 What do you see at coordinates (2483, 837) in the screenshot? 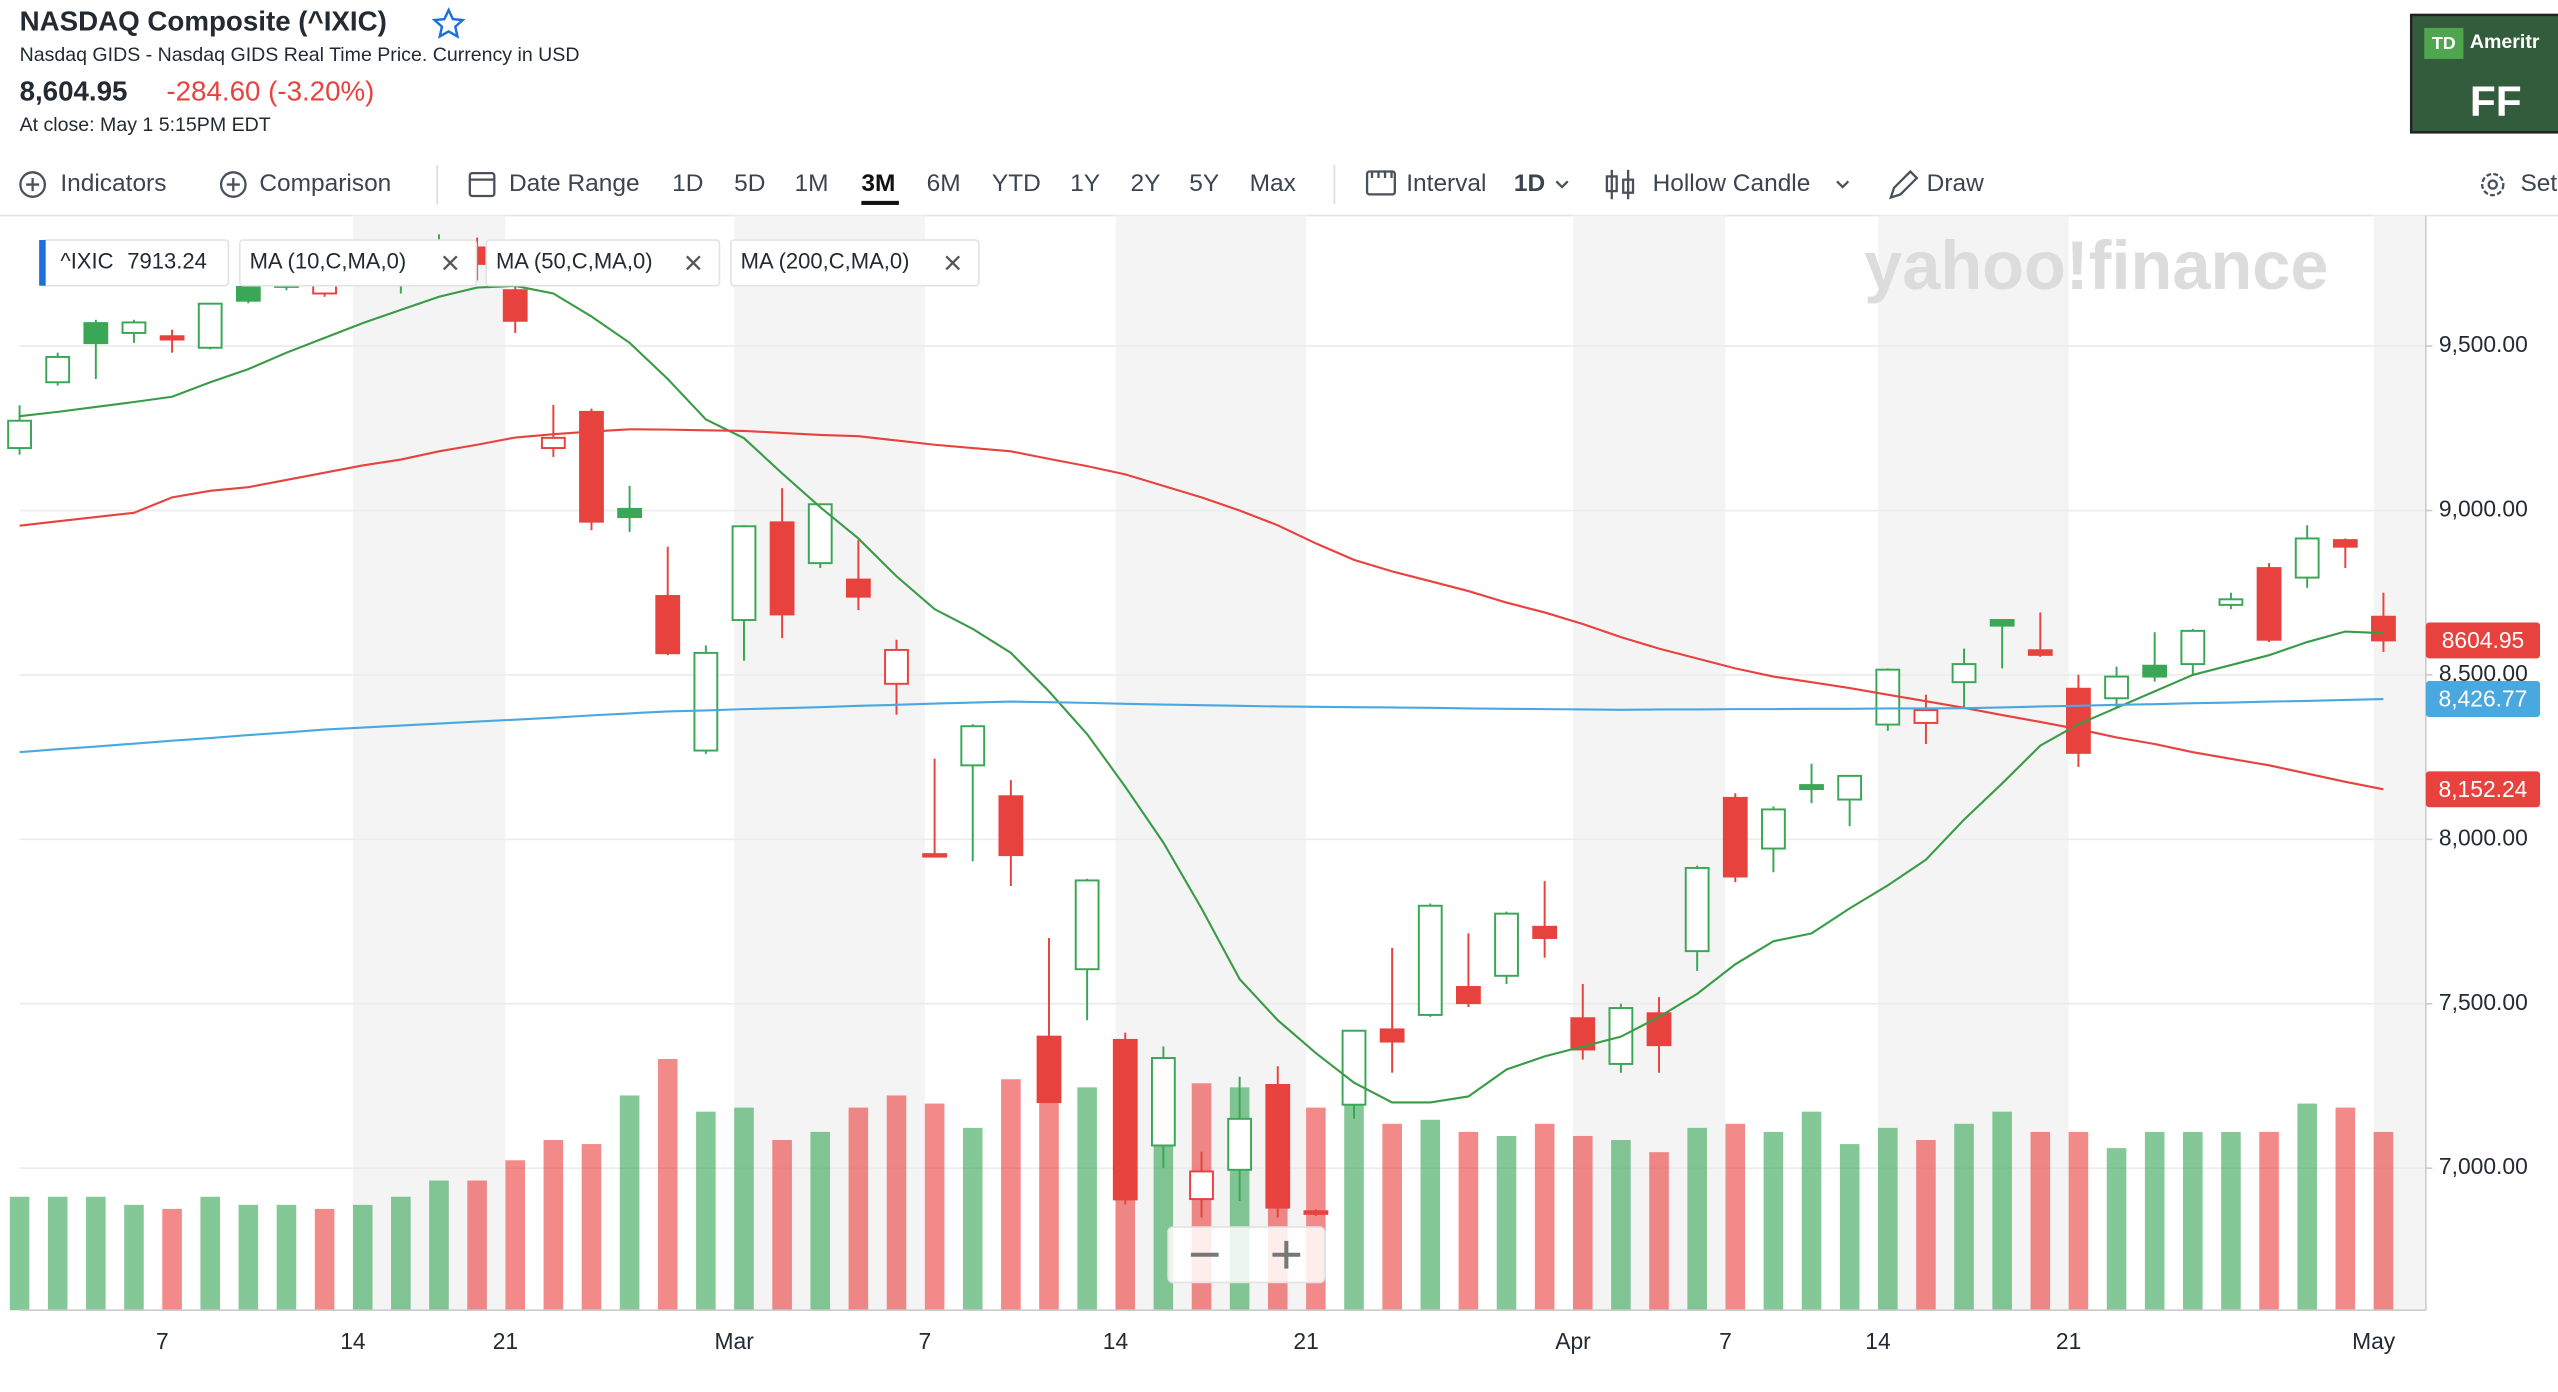
I see `y-tick-label: 8,000.00` at bounding box center [2483, 837].